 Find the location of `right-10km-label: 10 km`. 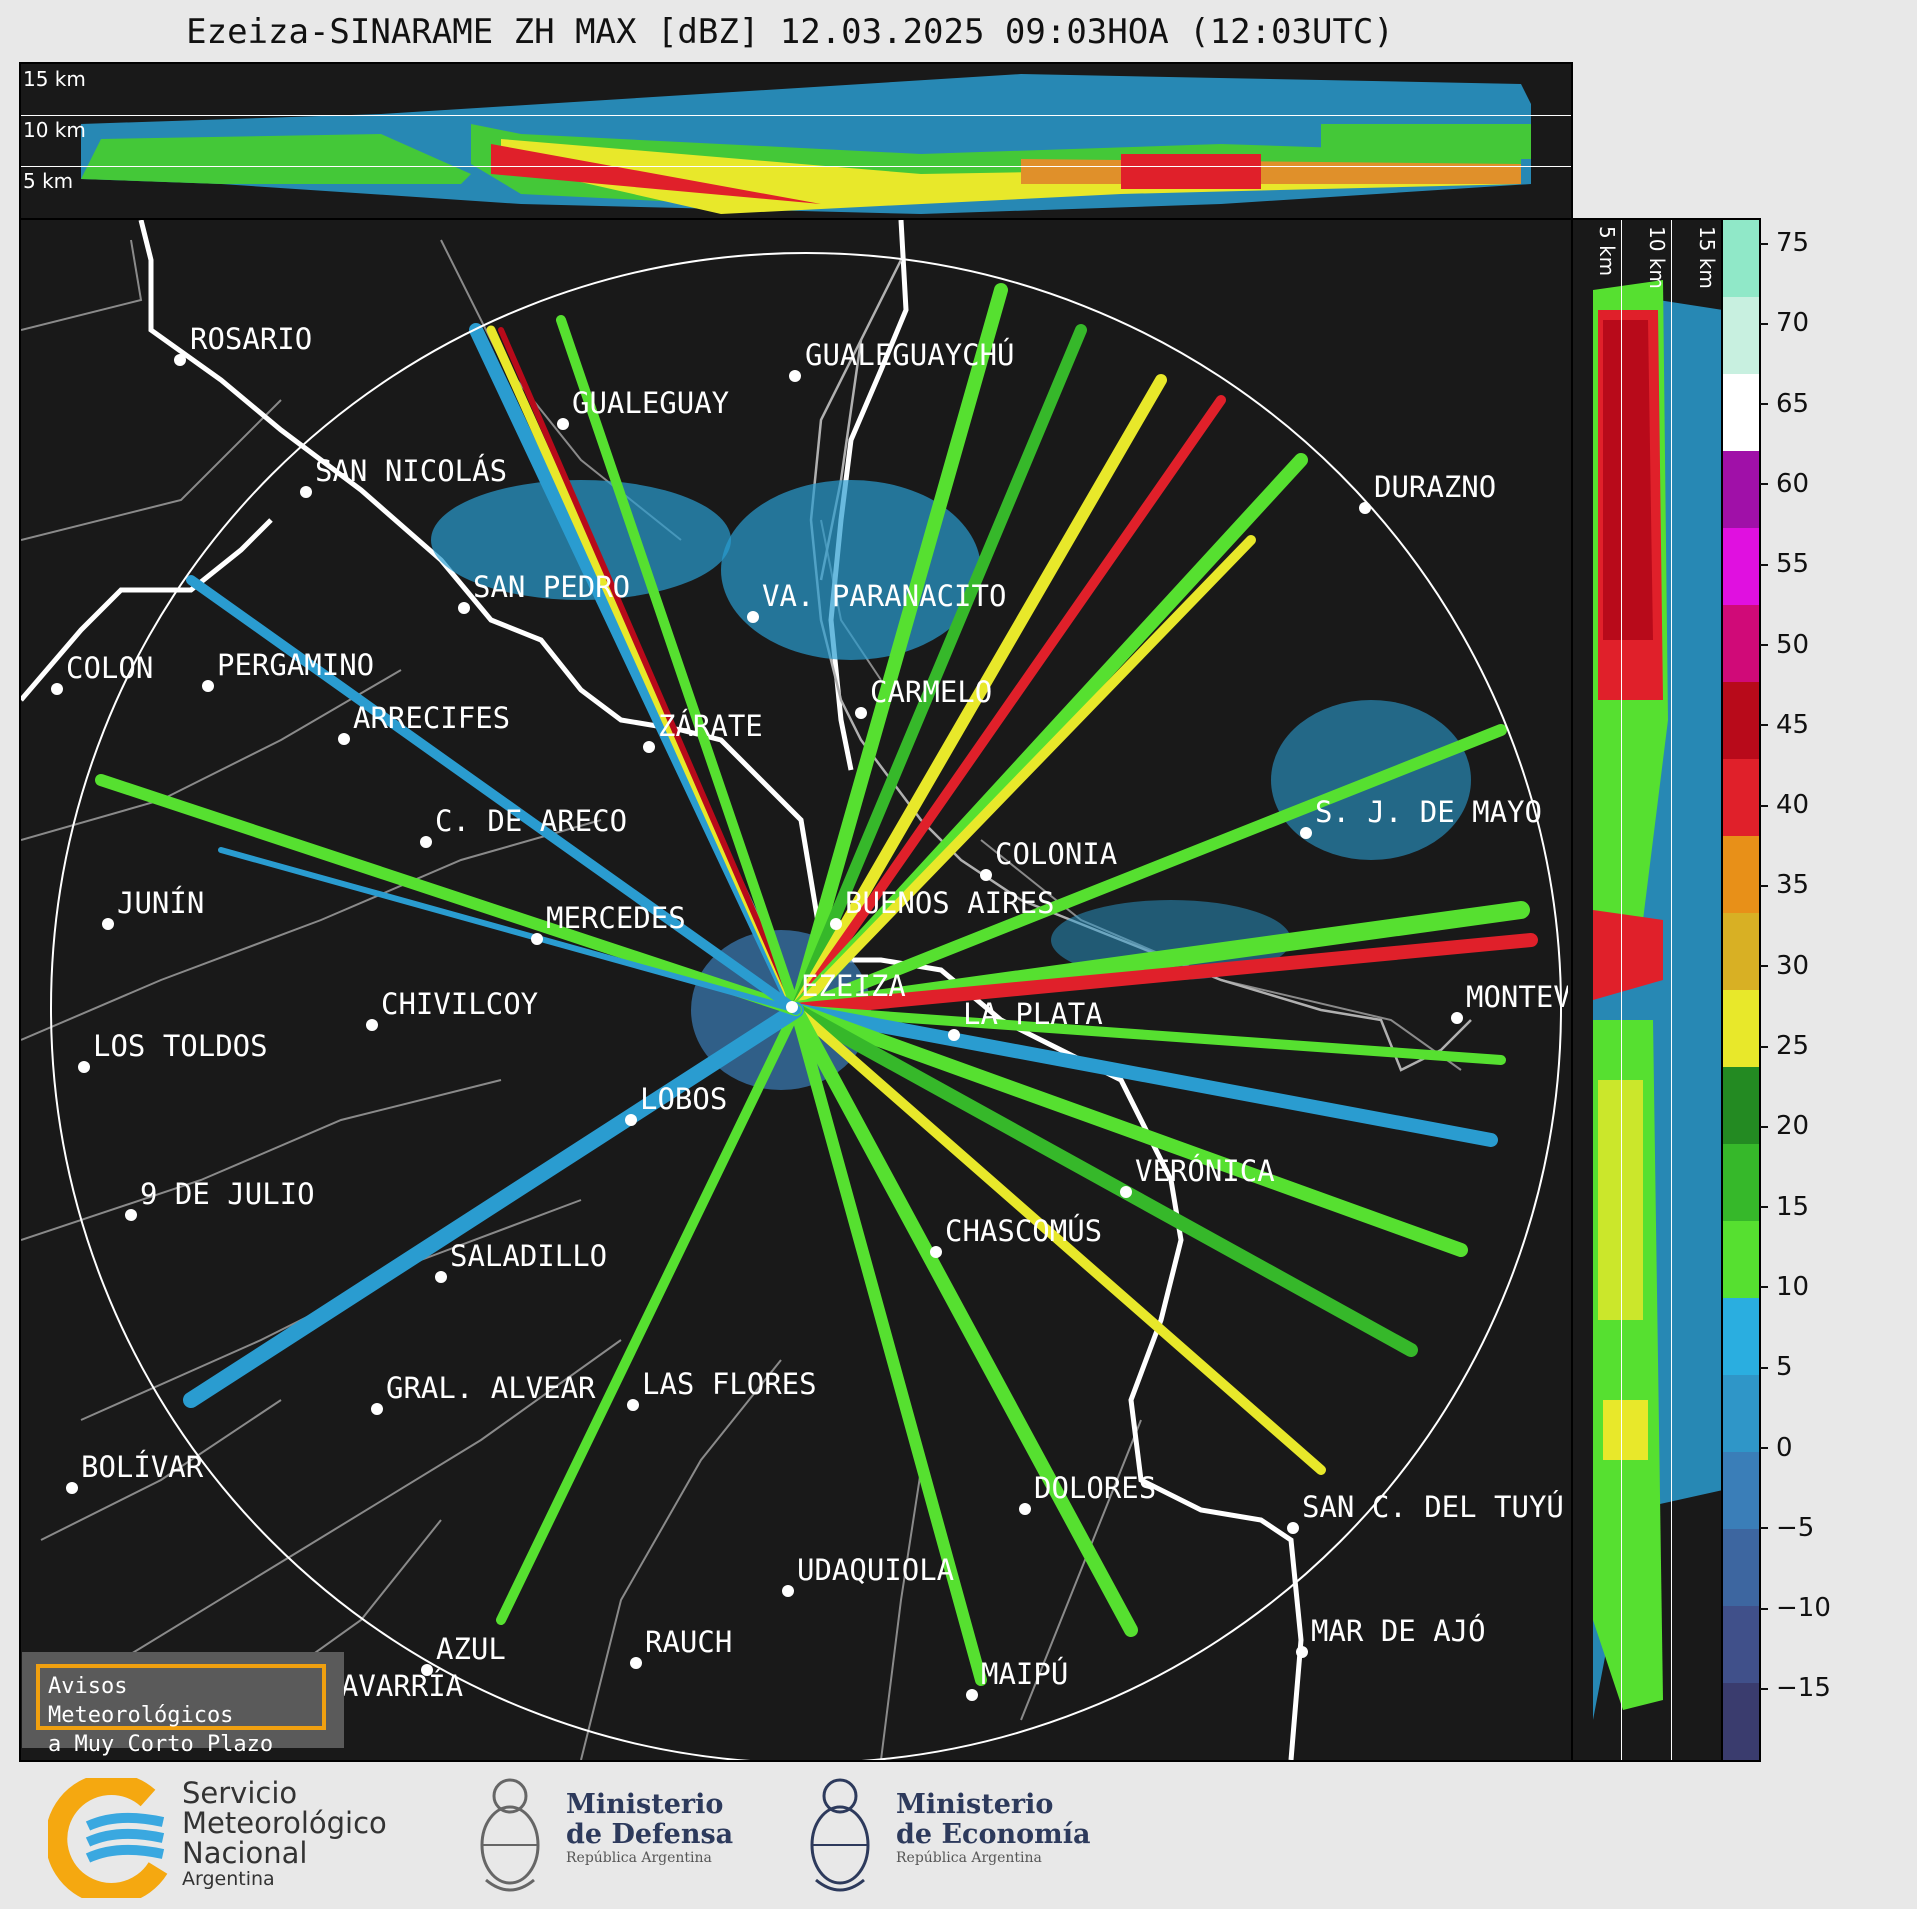

right-10km-label: 10 km is located at coordinates (1657, 257).